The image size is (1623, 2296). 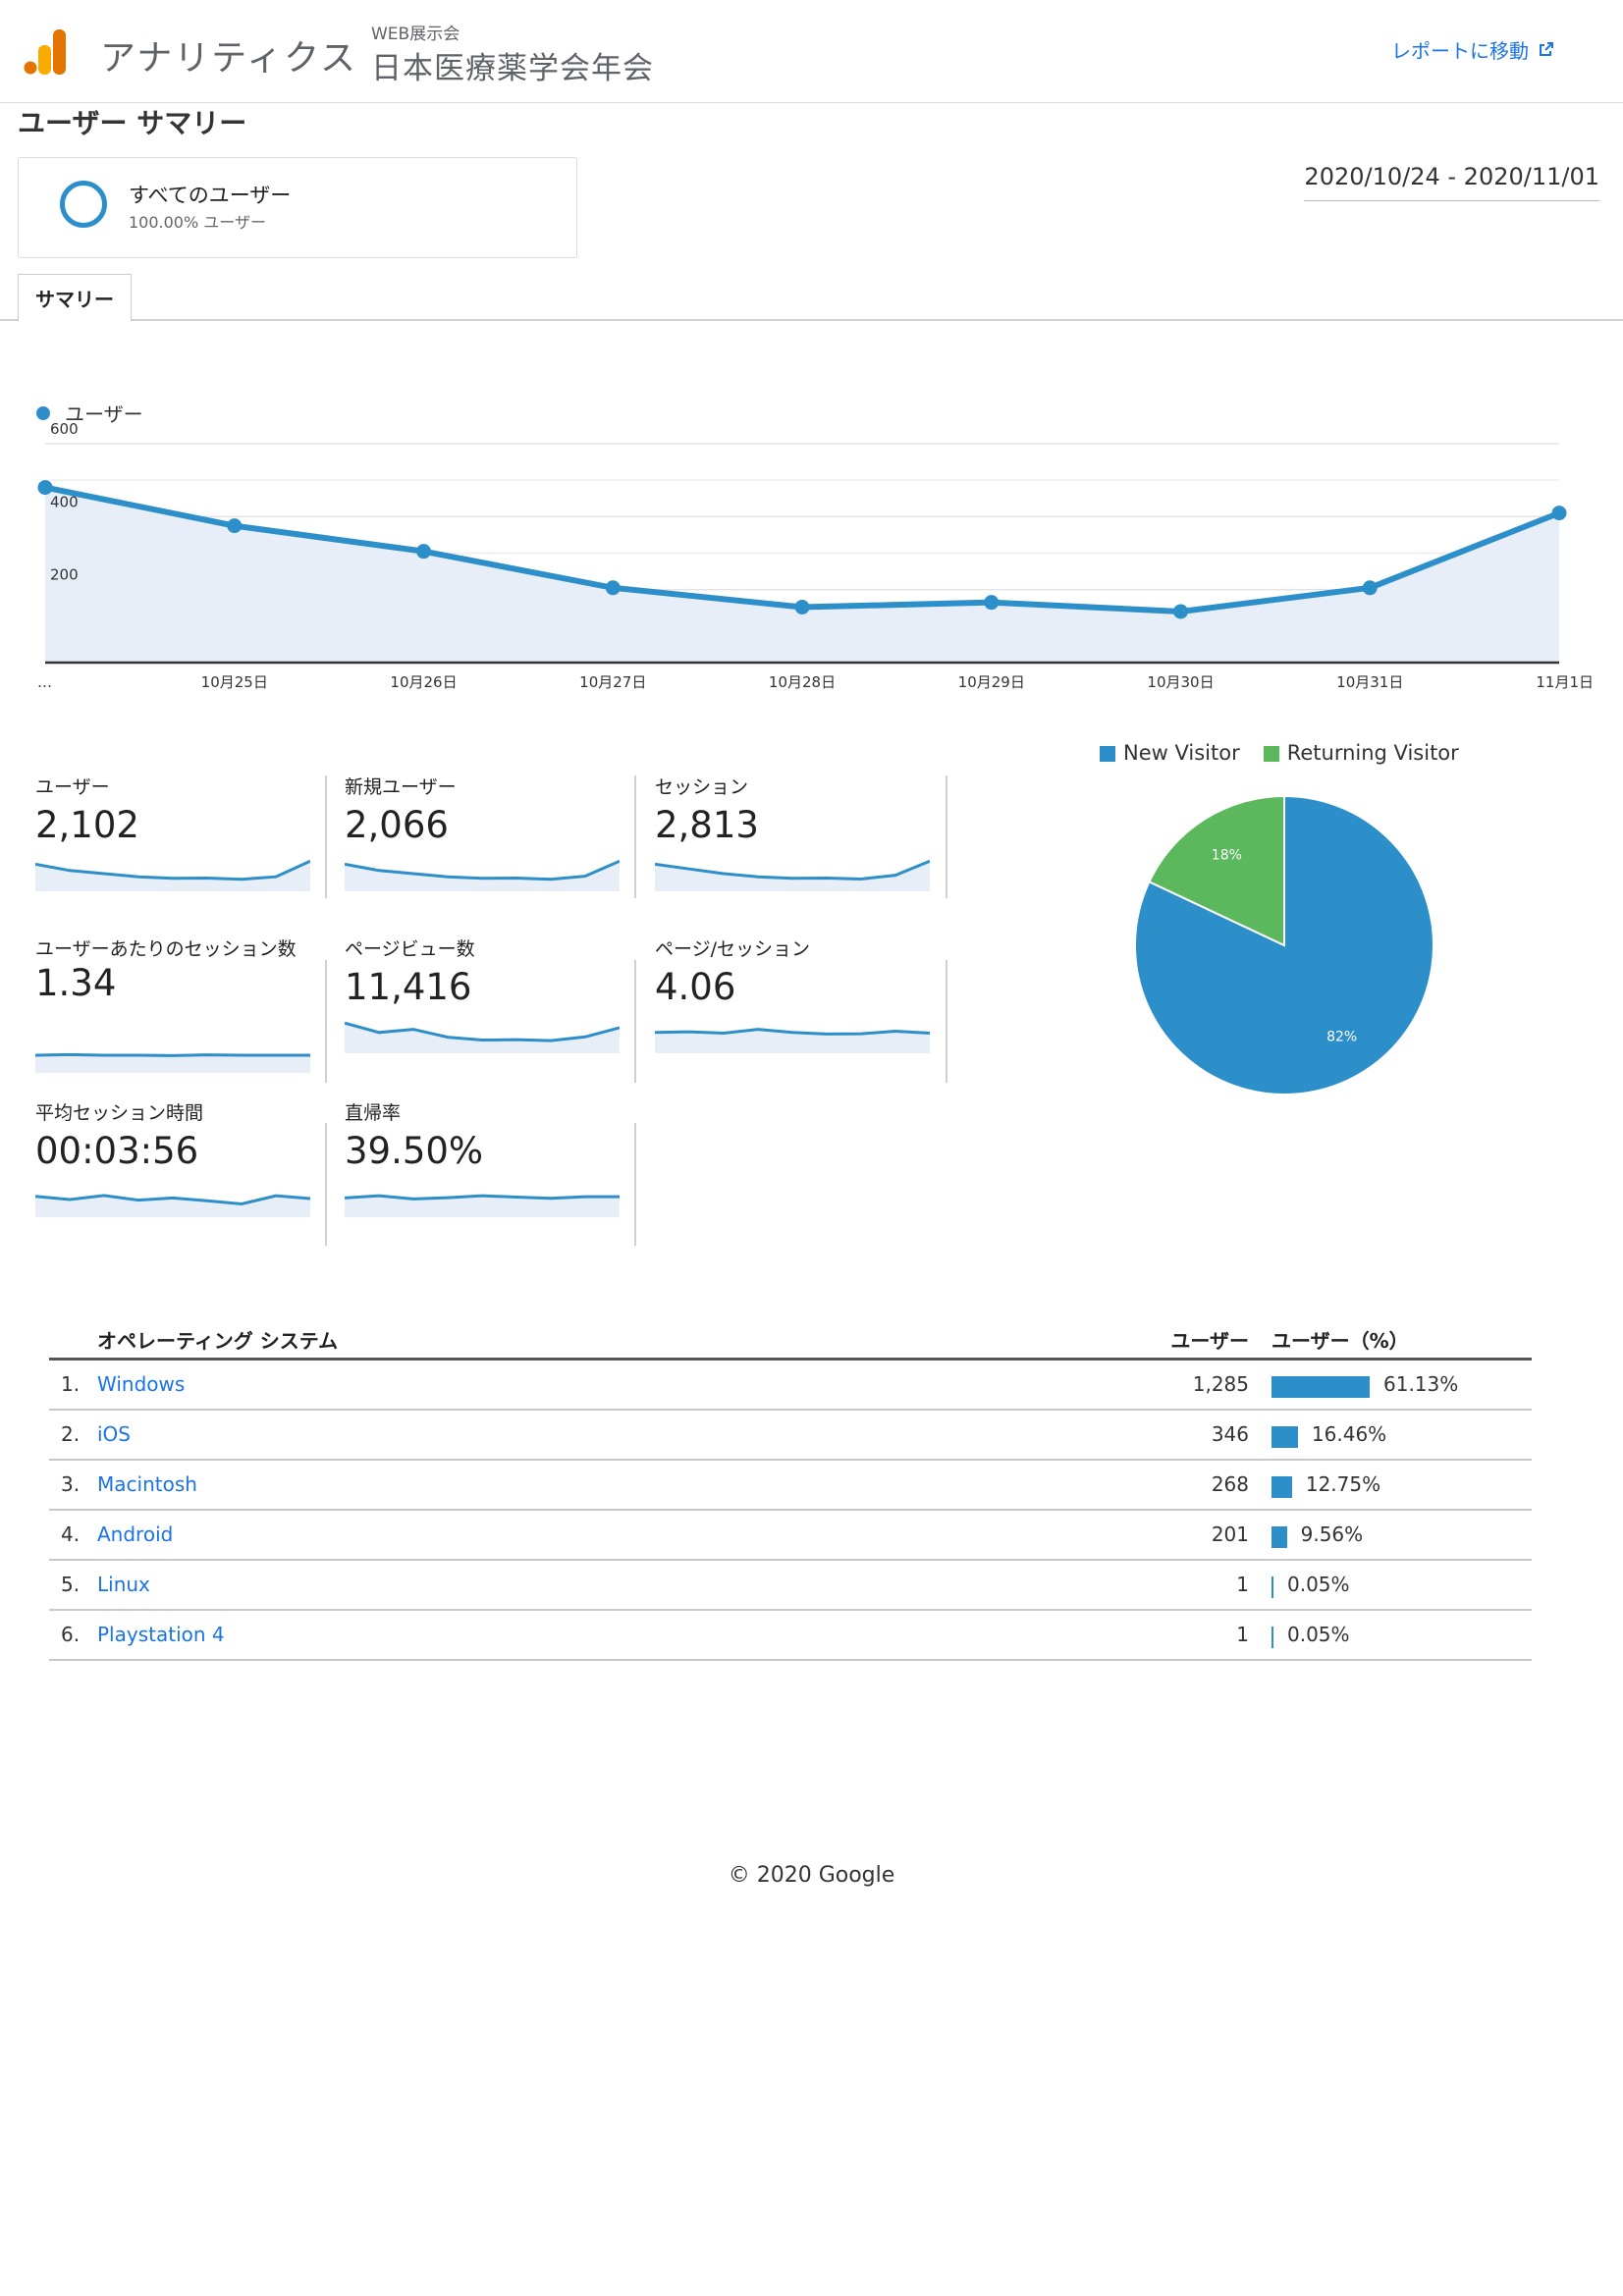 I want to click on metric-value: 39.50%, so click(x=415, y=1151).